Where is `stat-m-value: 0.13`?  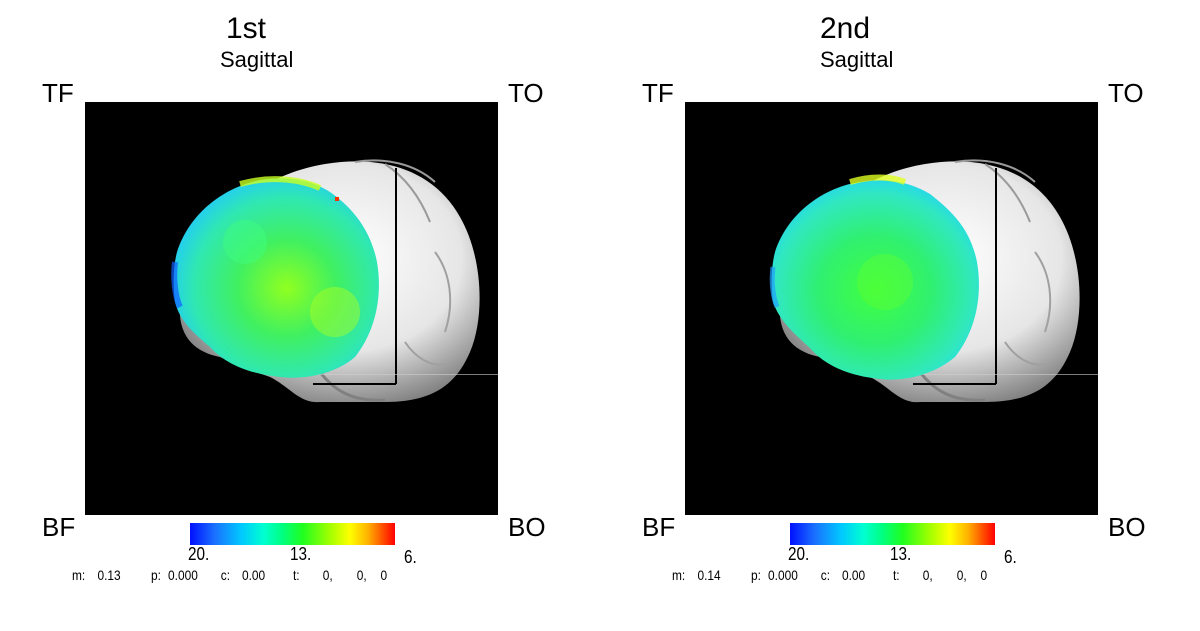 stat-m-value: 0.13 is located at coordinates (109, 575).